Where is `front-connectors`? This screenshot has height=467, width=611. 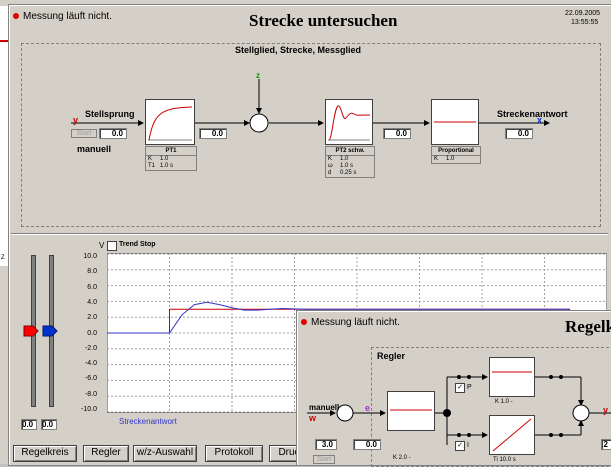 front-connectors is located at coordinates (459, 409).